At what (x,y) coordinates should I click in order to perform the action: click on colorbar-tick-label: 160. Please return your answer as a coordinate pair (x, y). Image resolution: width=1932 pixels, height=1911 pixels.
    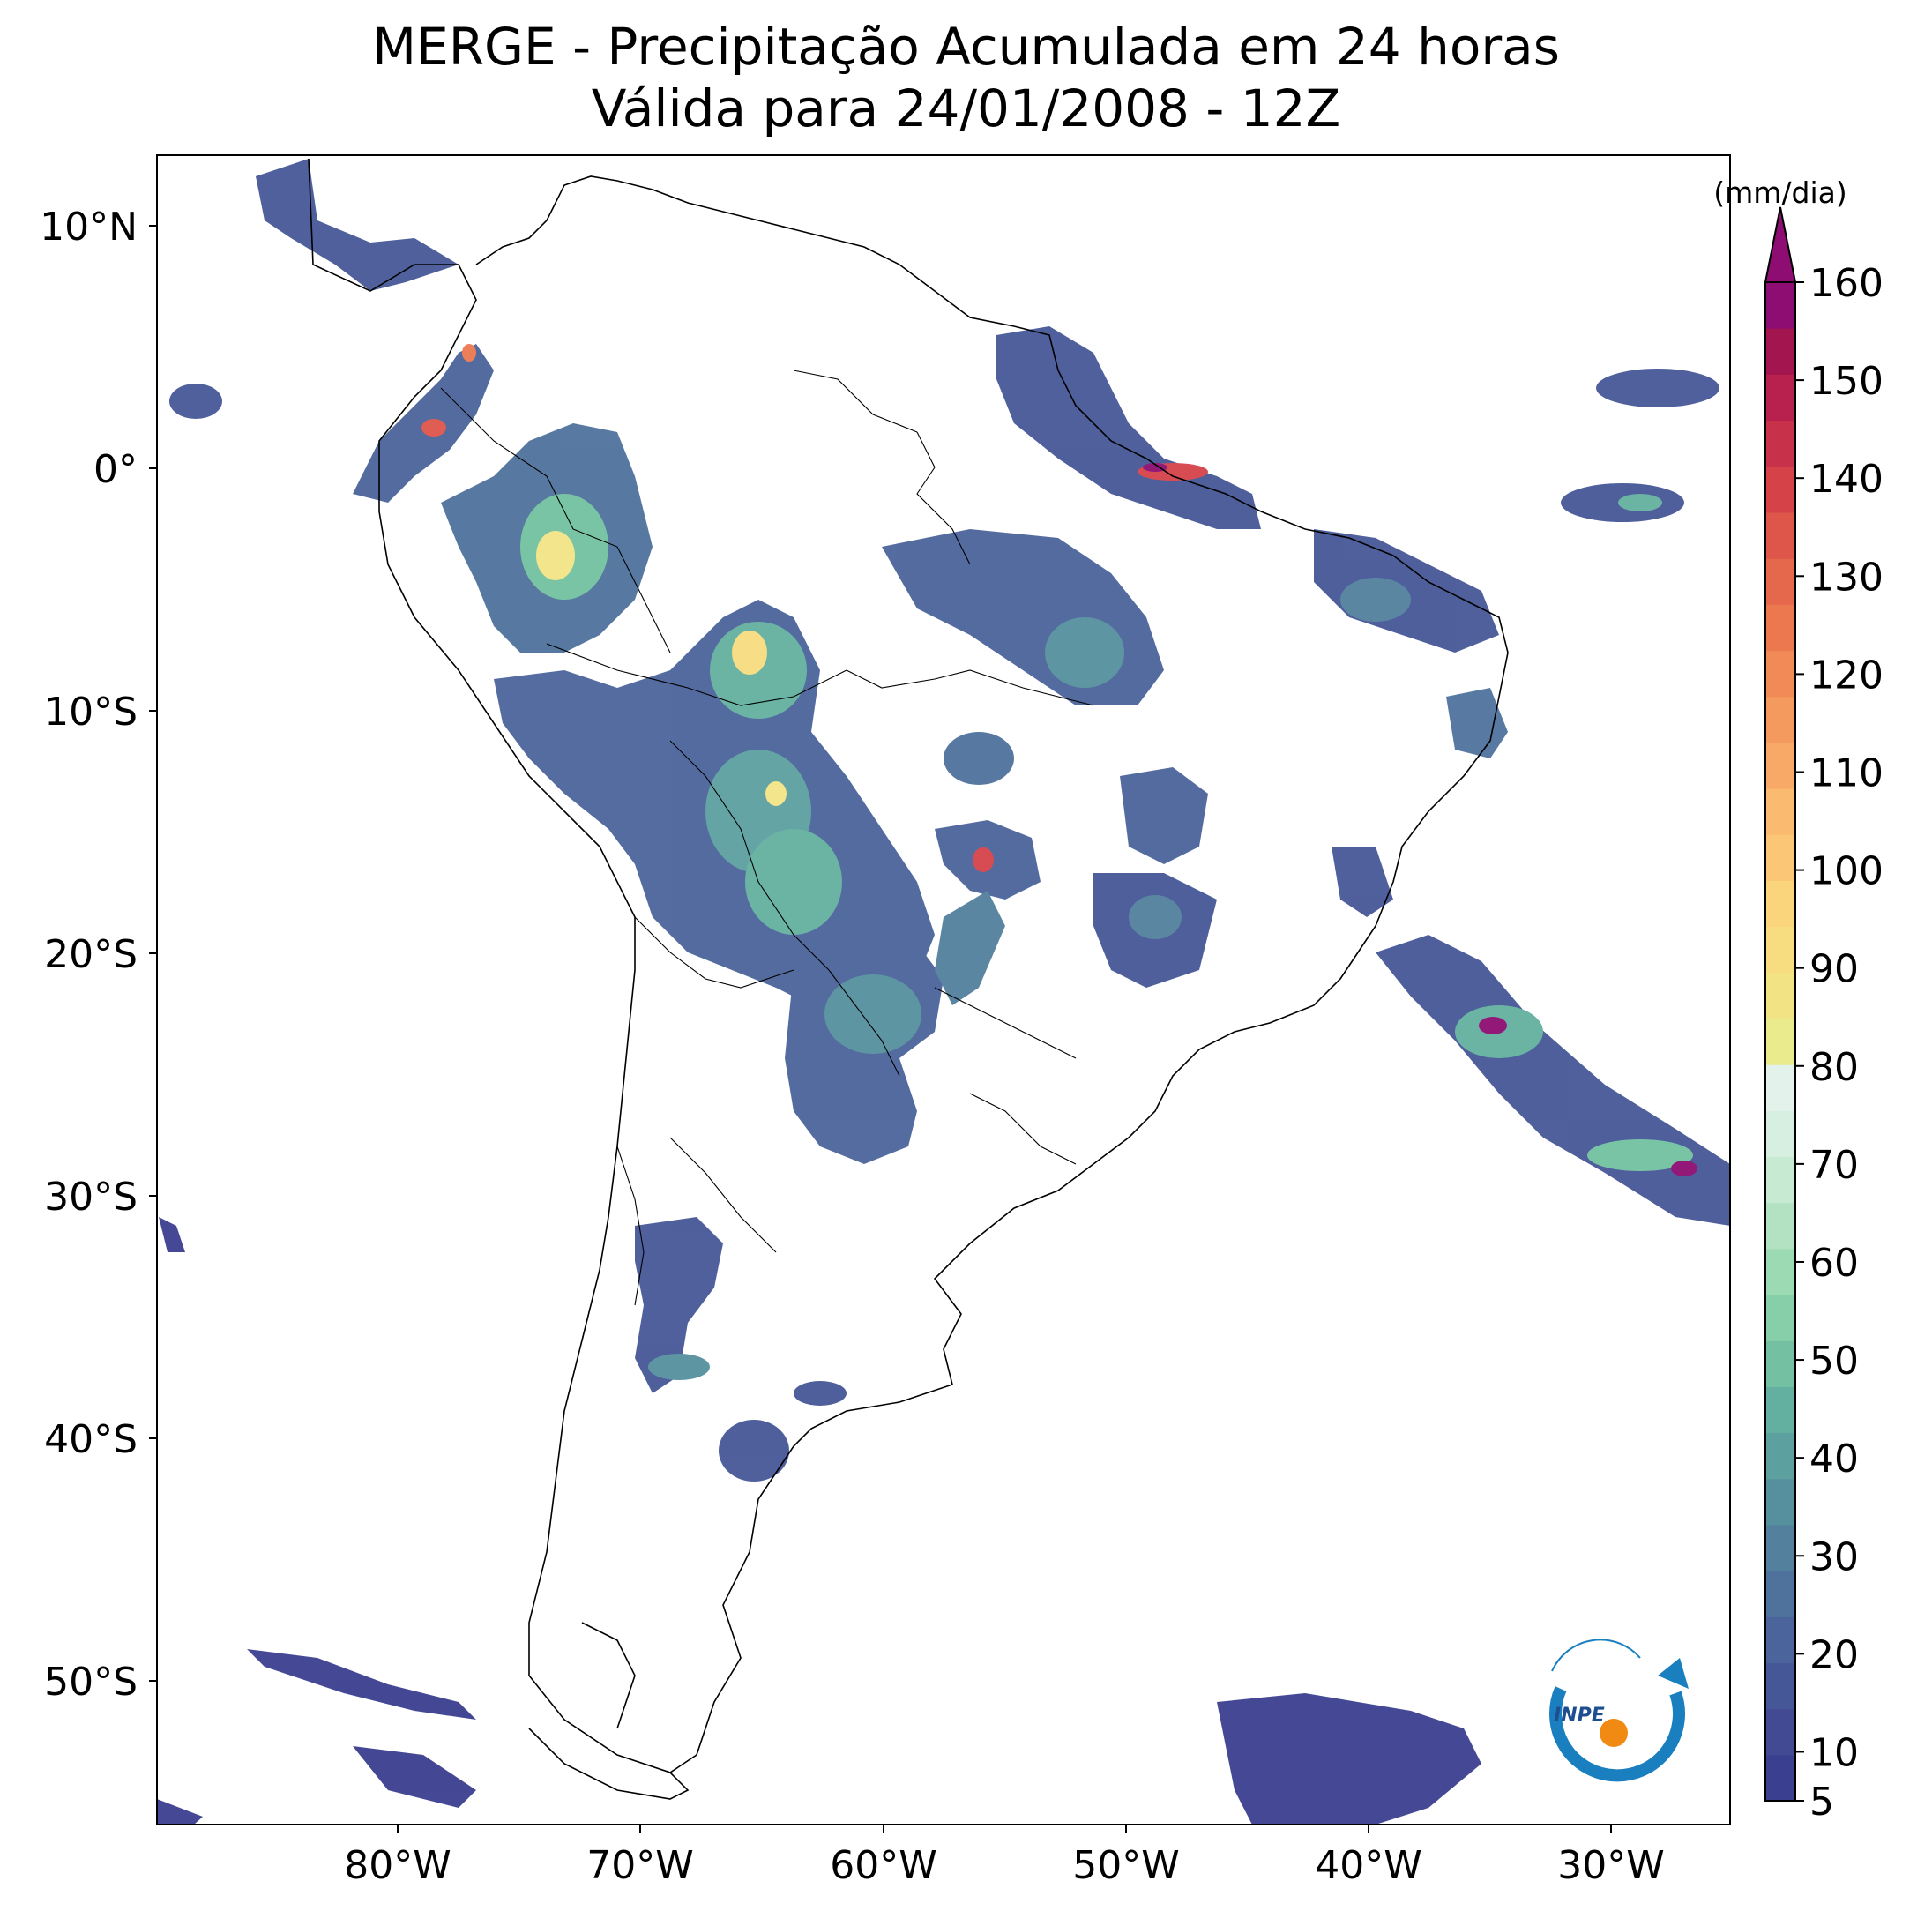
    Looking at the image, I should click on (1846, 284).